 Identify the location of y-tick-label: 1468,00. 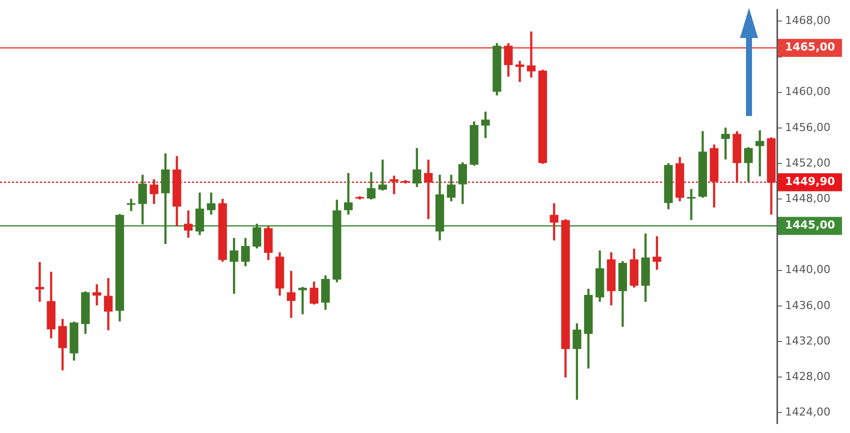
(807, 21).